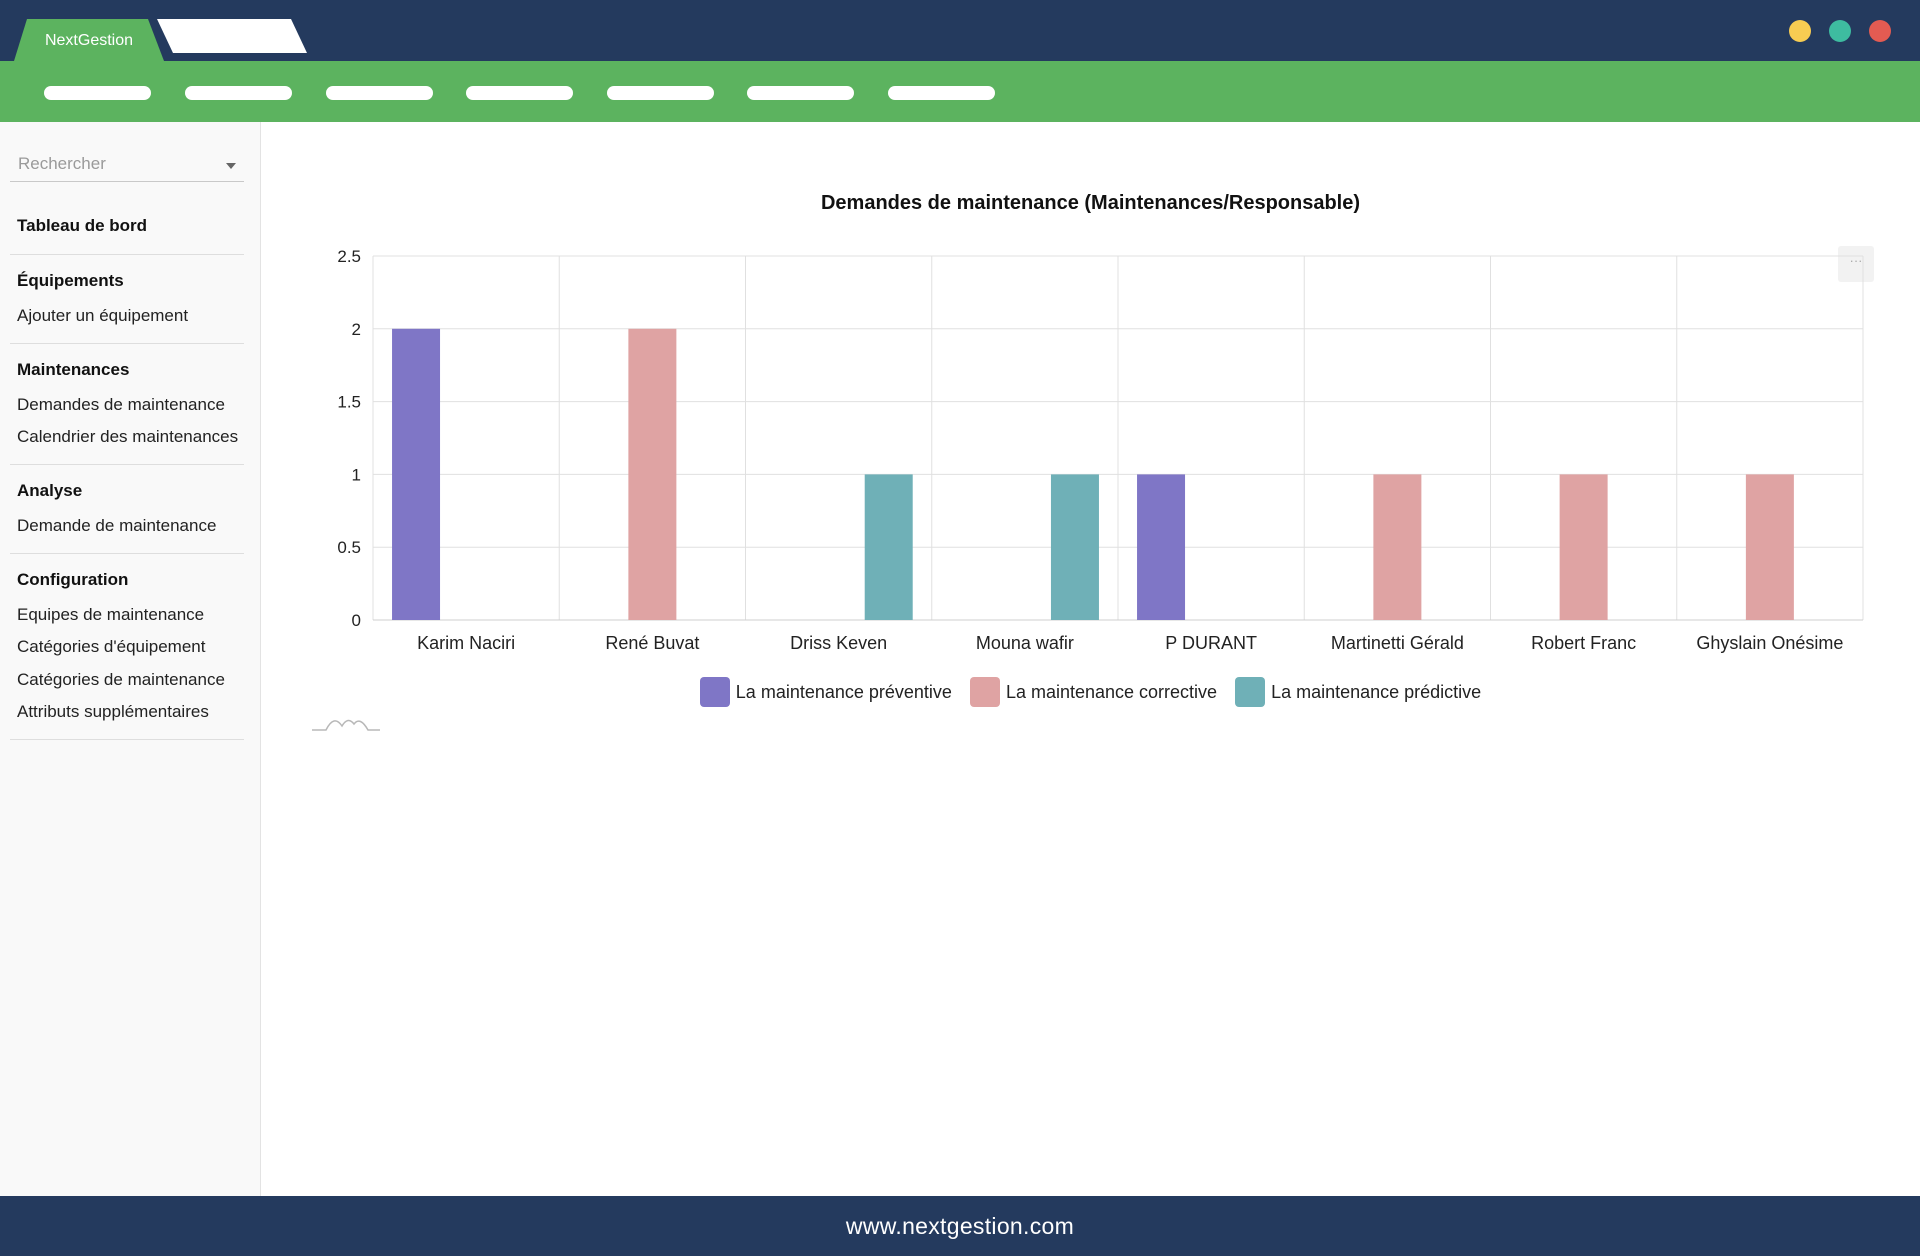  I want to click on x-tick-label: Karim Naciri, so click(466, 643).